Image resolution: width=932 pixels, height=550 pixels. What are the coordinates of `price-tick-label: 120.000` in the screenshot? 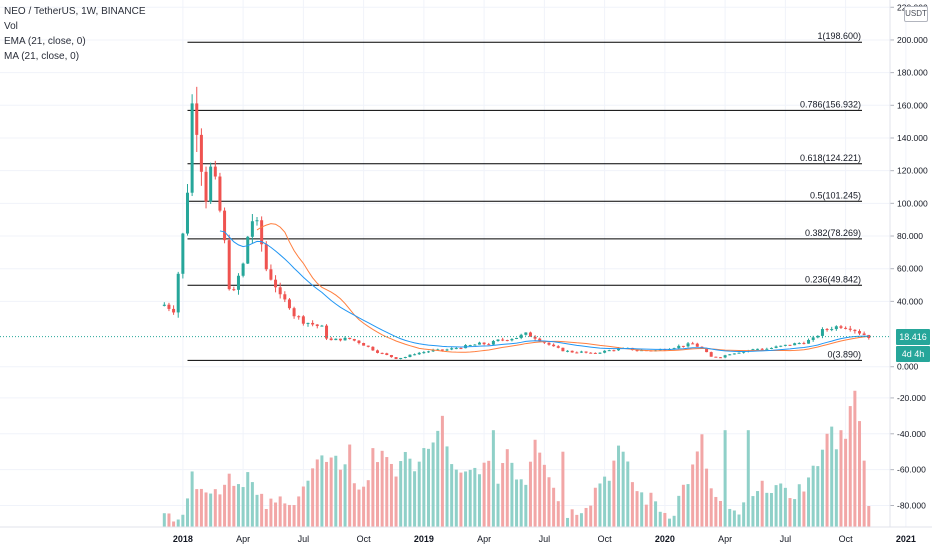 It's located at (912, 171).